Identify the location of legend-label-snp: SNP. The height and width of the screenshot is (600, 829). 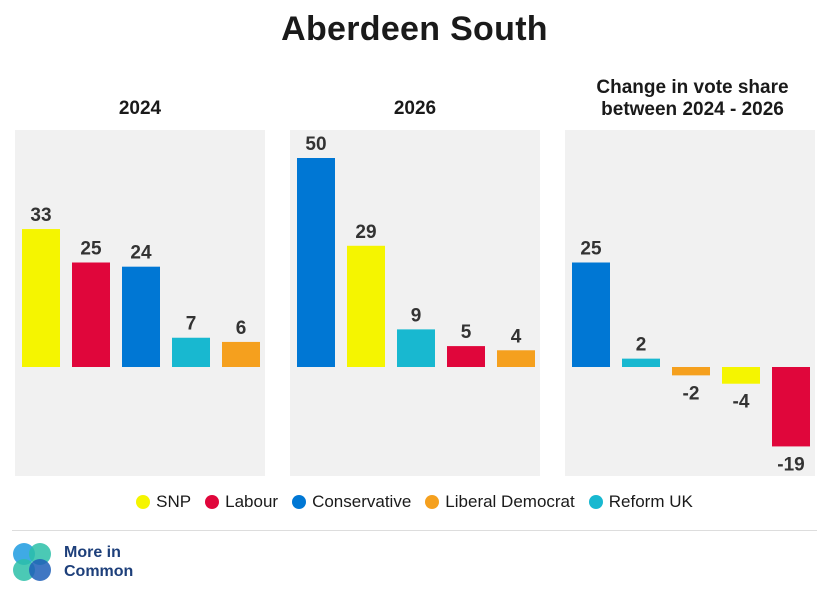
(174, 501).